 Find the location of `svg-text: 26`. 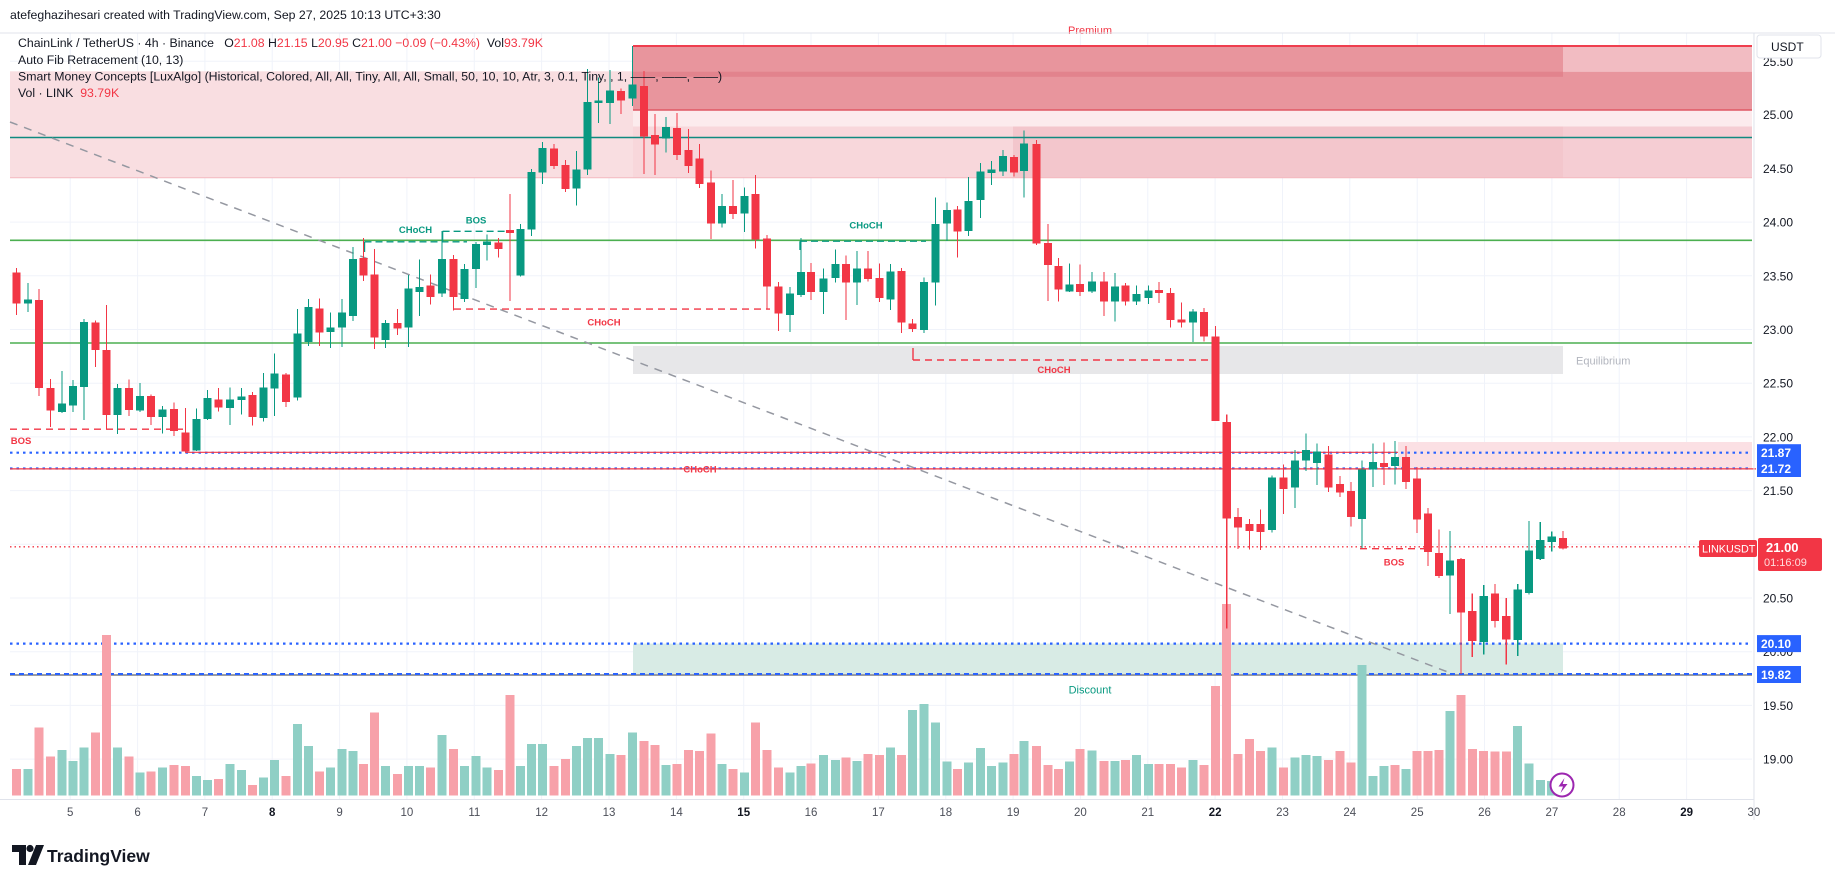

svg-text: 26 is located at coordinates (1484, 813).